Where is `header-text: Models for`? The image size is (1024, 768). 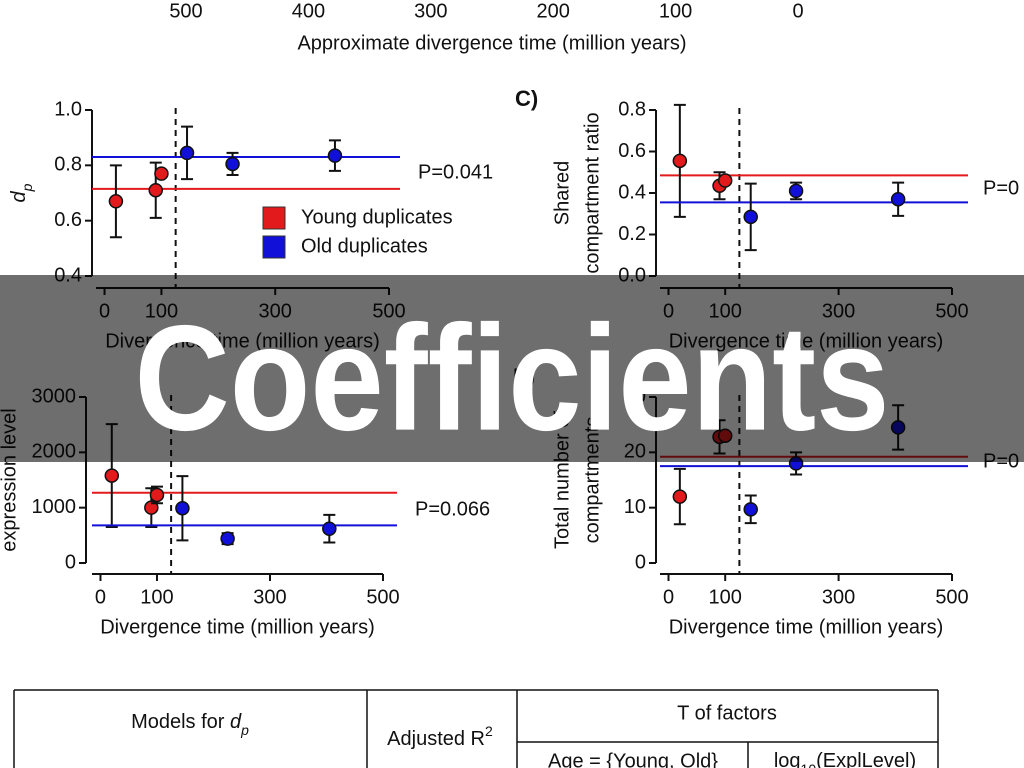 header-text: Models for is located at coordinates (180, 722).